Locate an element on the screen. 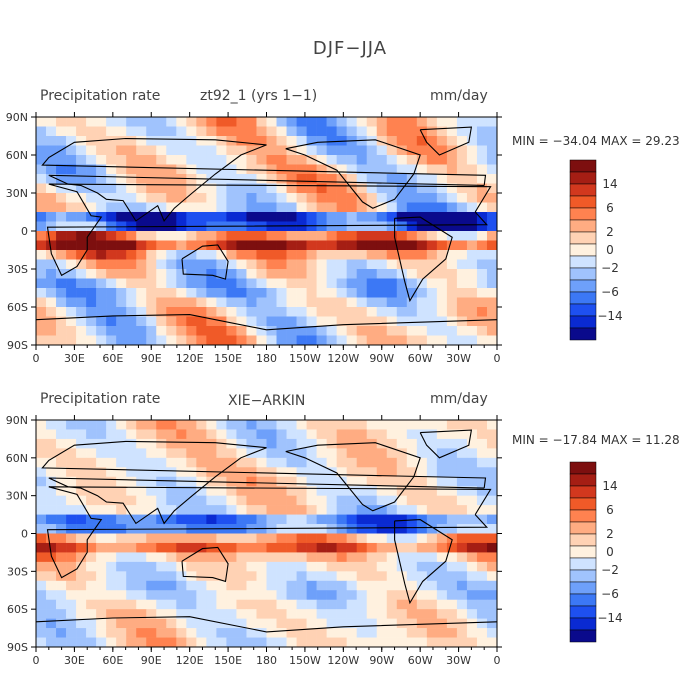 The height and width of the screenshot is (700, 700). x-tick-label: 30W is located at coordinates (458, 660).